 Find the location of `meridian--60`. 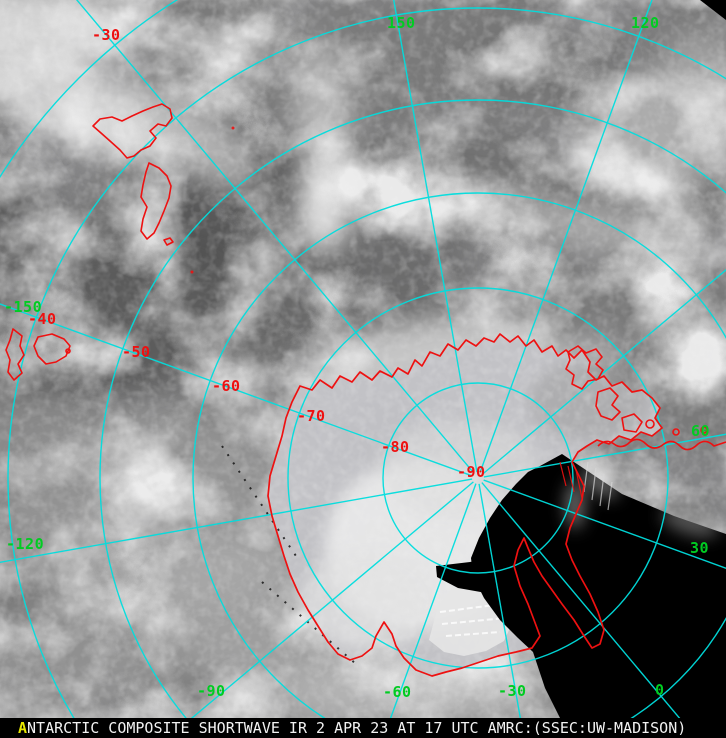

meridian--60 is located at coordinates (433, 600).